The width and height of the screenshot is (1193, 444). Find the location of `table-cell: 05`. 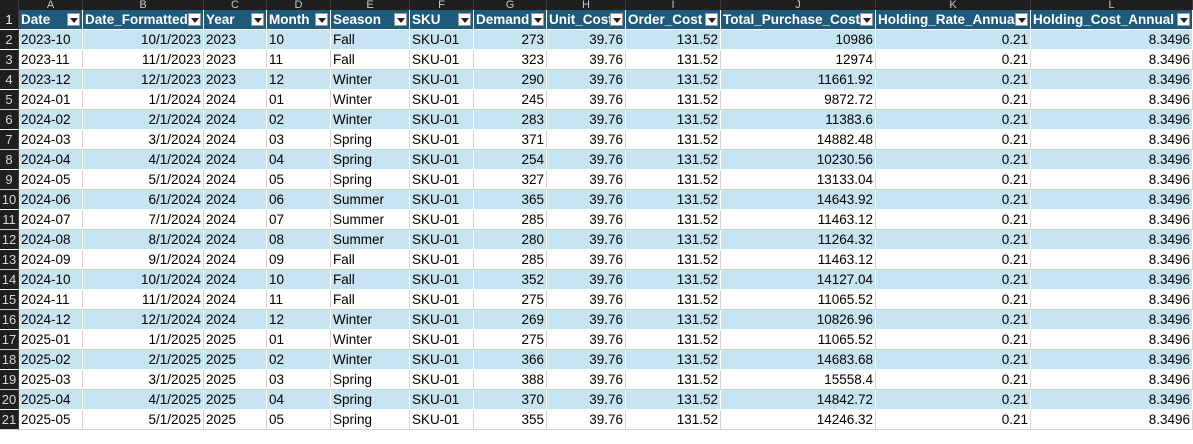

table-cell: 05 is located at coordinates (299, 420).